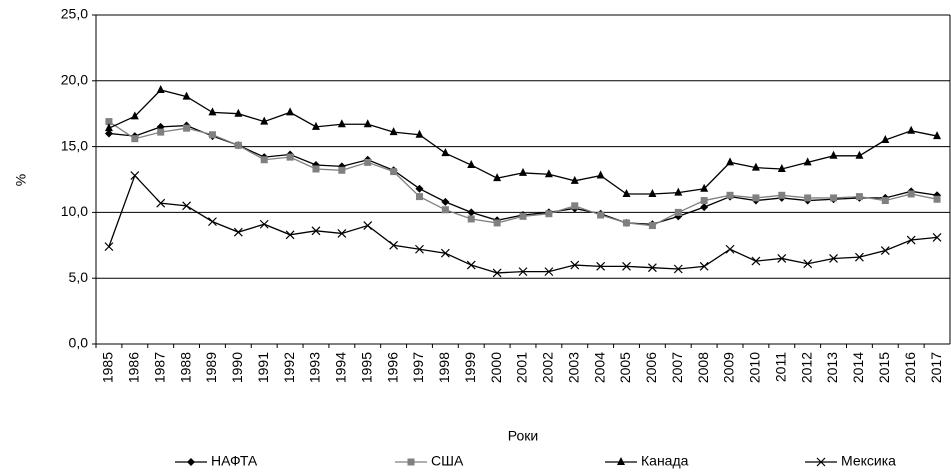 The image size is (951, 472). What do you see at coordinates (108, 367) in the screenshot?
I see `x-tick-label: 1985` at bounding box center [108, 367].